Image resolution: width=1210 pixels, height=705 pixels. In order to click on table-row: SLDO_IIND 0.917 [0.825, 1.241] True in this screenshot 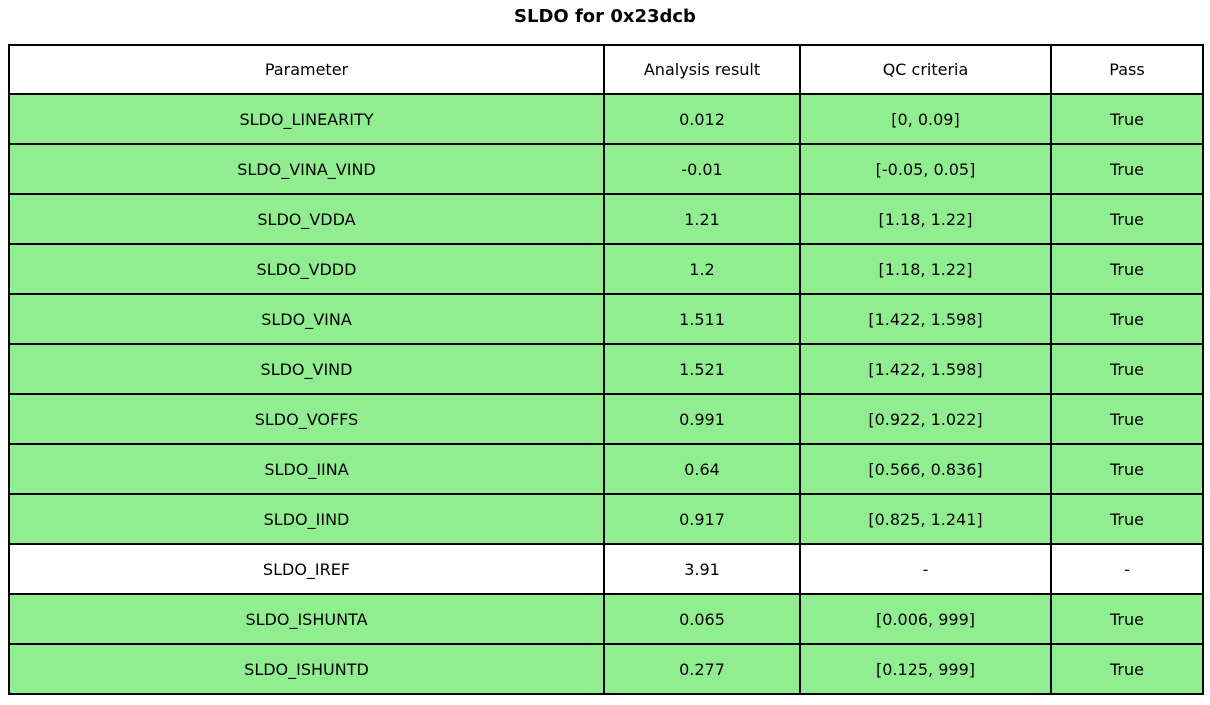, I will do `click(606, 519)`.